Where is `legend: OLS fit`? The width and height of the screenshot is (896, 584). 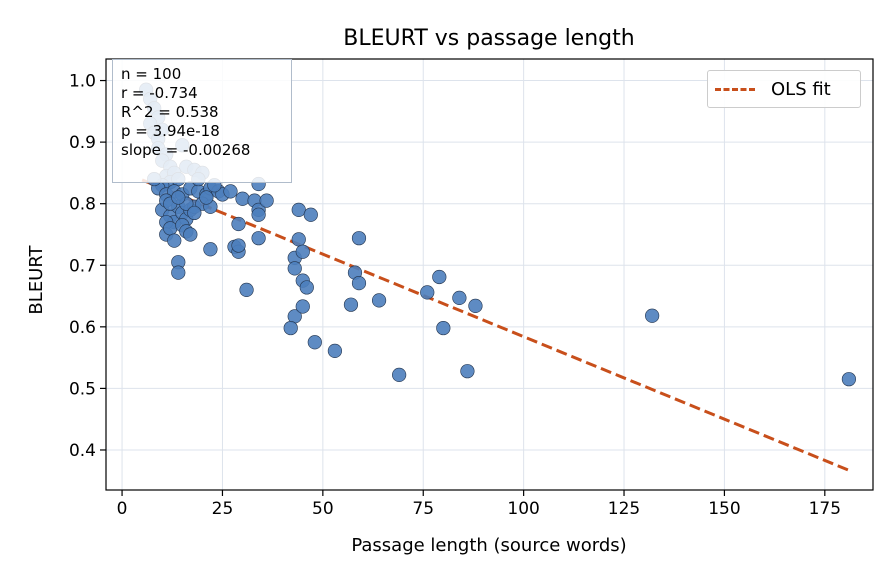 legend: OLS fit is located at coordinates (784, 89).